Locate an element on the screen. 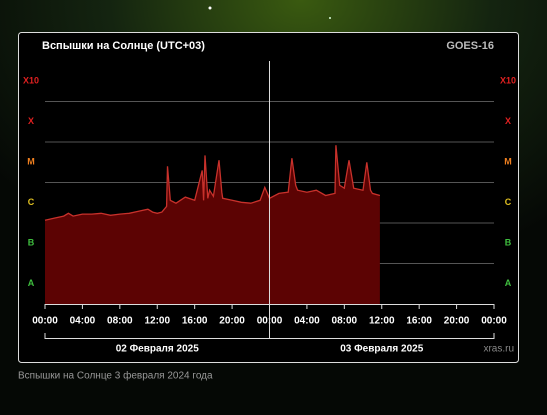  caption: Вспышки на Солнце 3 февраля 2024 года is located at coordinates (115, 376).